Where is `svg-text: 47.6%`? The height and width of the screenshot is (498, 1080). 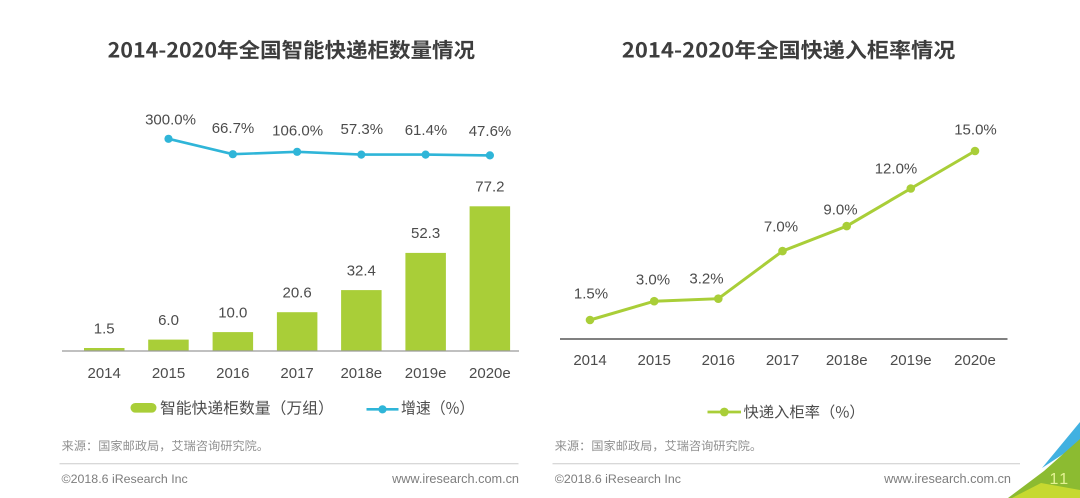
svg-text: 47.6% is located at coordinates (490, 131).